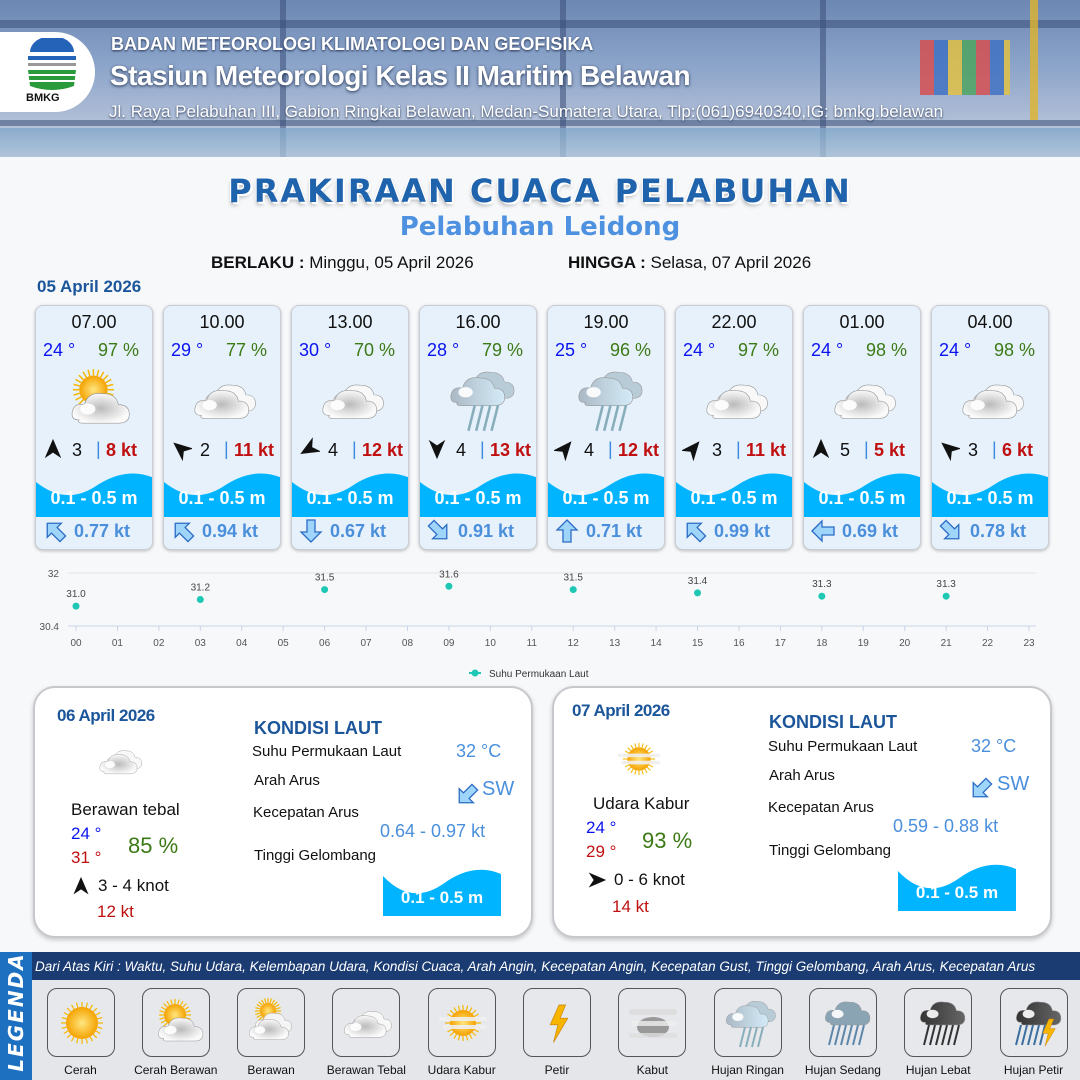 This screenshot has width=1080, height=1080. Describe the element at coordinates (905, 643) in the screenshot. I see `x-tick-label: 20` at that location.